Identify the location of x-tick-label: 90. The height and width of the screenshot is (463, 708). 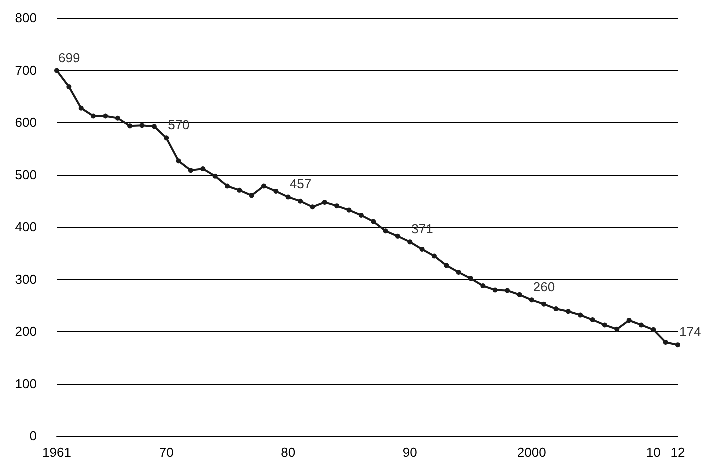
(410, 452).